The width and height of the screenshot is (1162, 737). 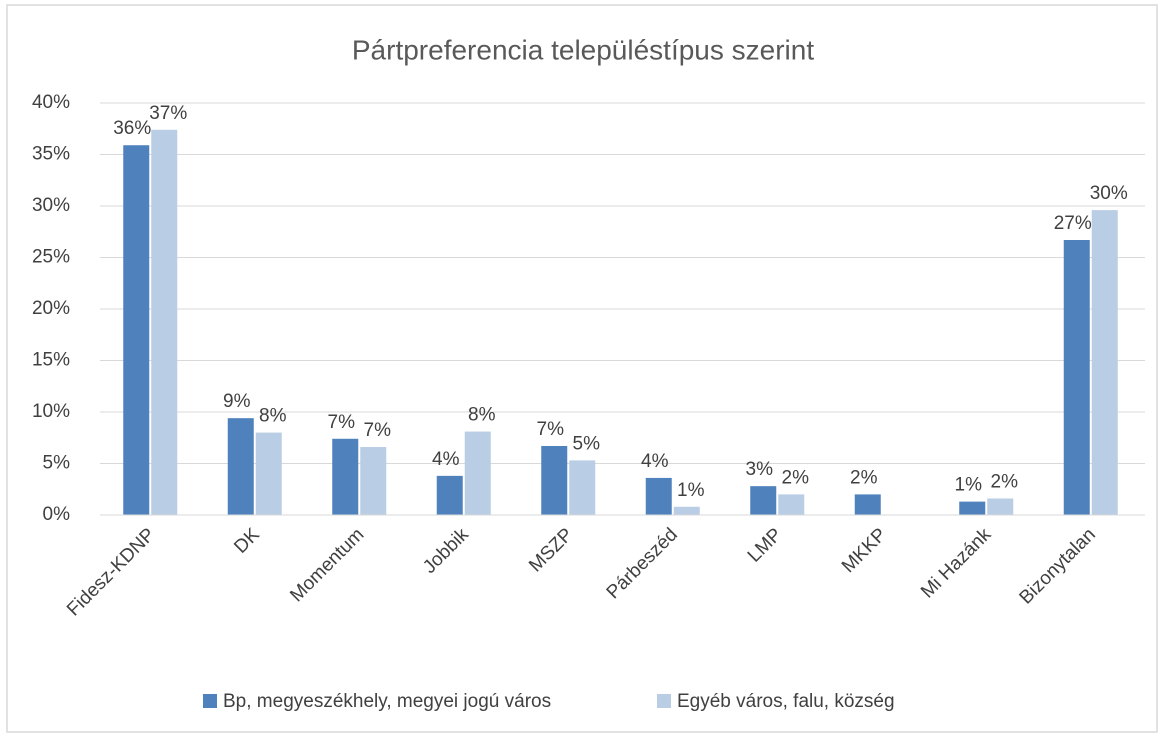 What do you see at coordinates (51, 411) in the screenshot?
I see `y-tick-label: 10%` at bounding box center [51, 411].